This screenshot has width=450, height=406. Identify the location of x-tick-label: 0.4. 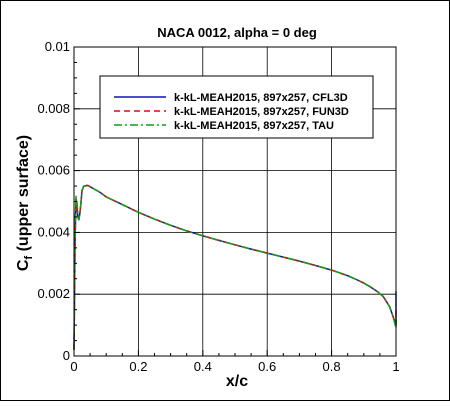
(203, 366).